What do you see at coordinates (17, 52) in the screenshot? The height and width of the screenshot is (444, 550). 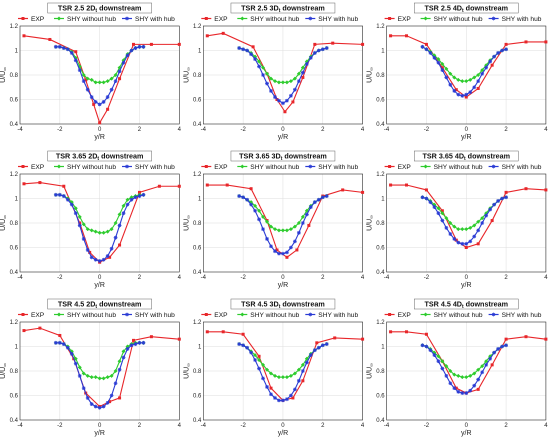 I see `y-tick-label: 1` at bounding box center [17, 52].